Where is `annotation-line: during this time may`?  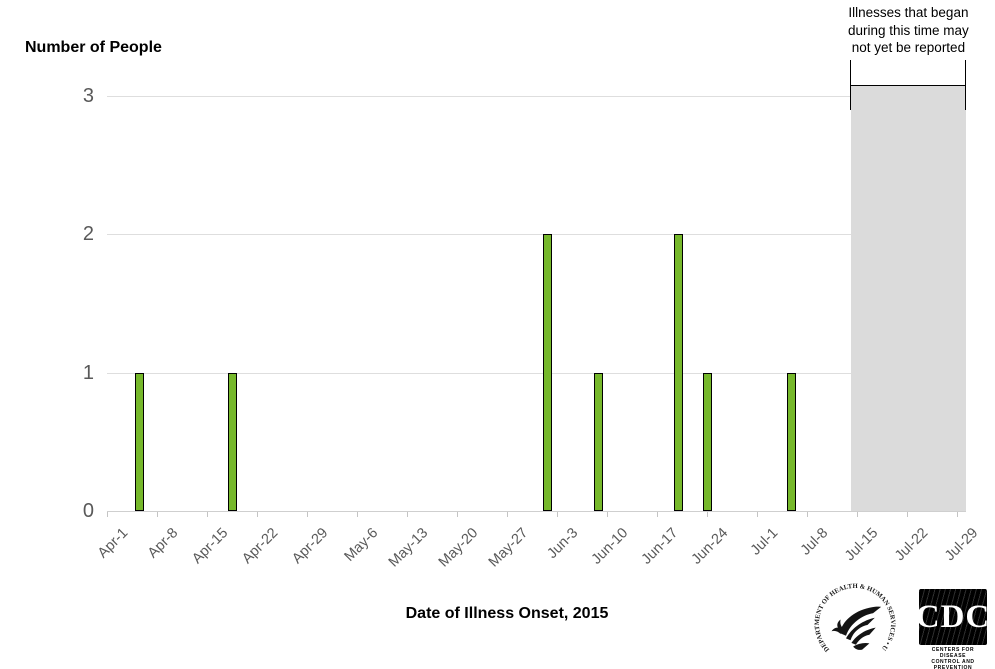 annotation-line: during this time may is located at coordinates (908, 30).